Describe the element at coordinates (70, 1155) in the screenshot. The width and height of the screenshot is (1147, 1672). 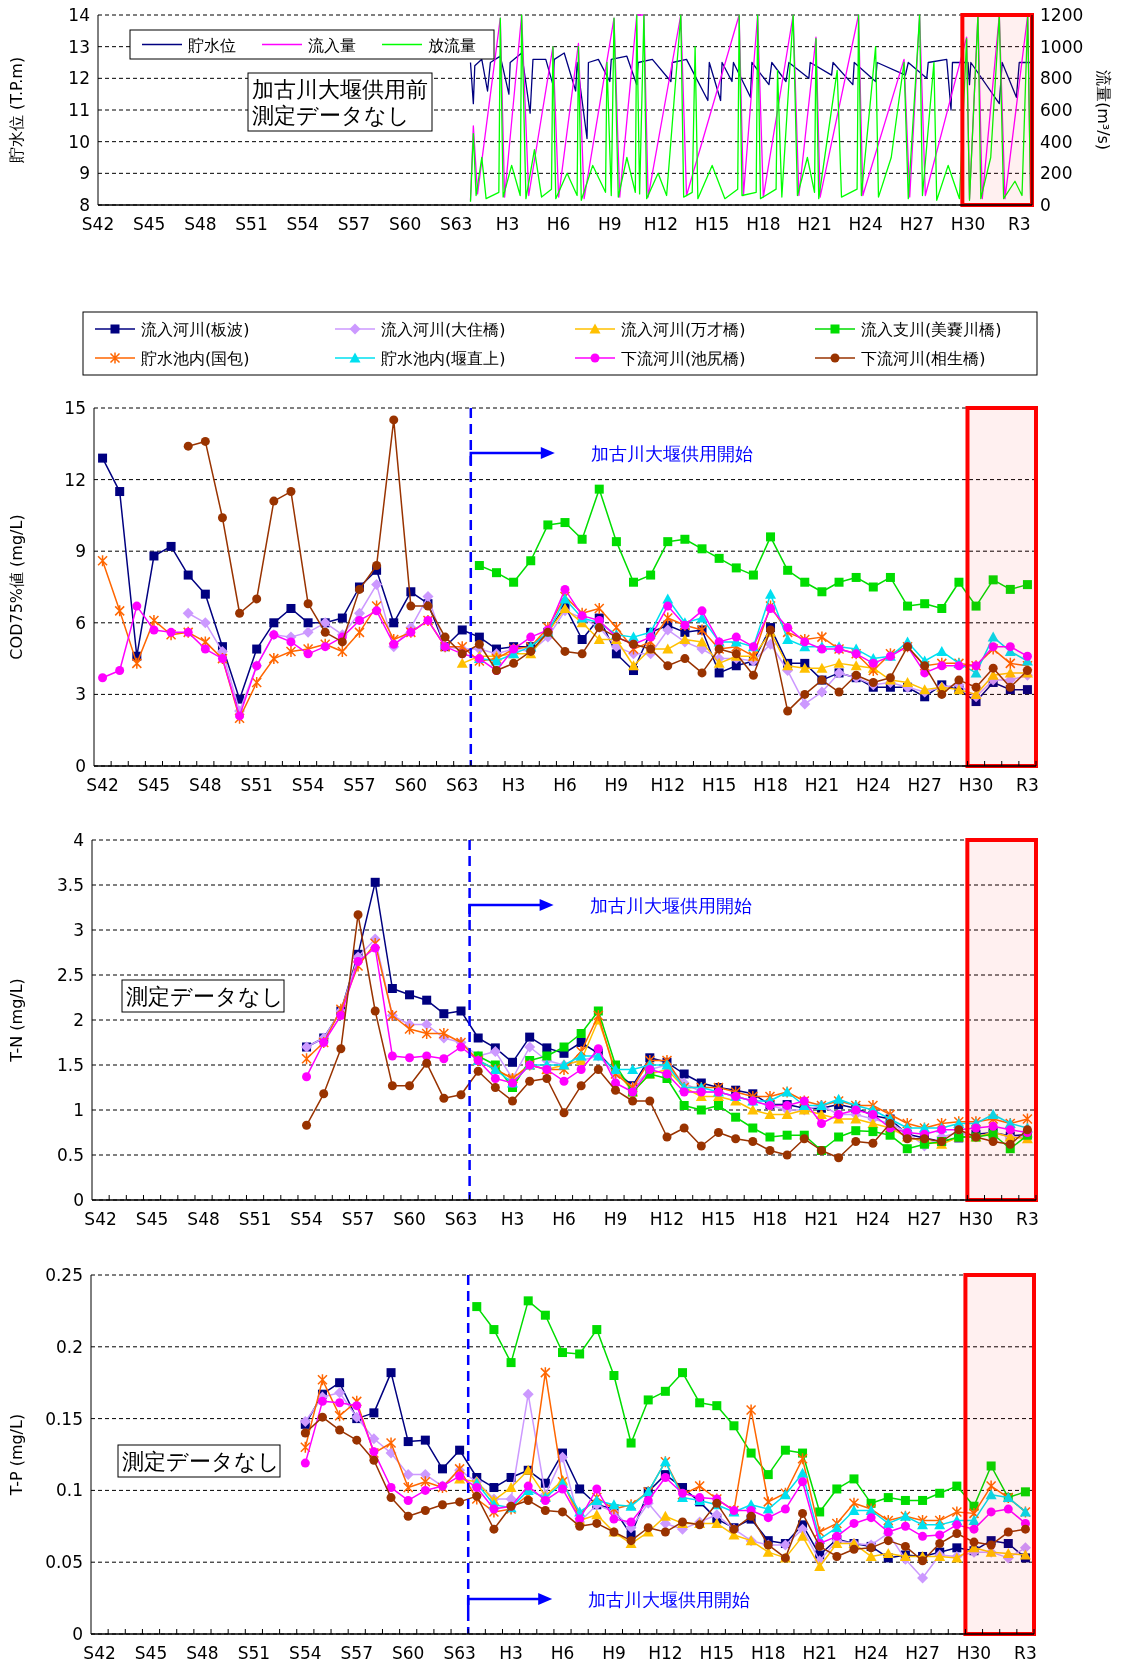
I see `y-tick-label: 0.5` at that location.